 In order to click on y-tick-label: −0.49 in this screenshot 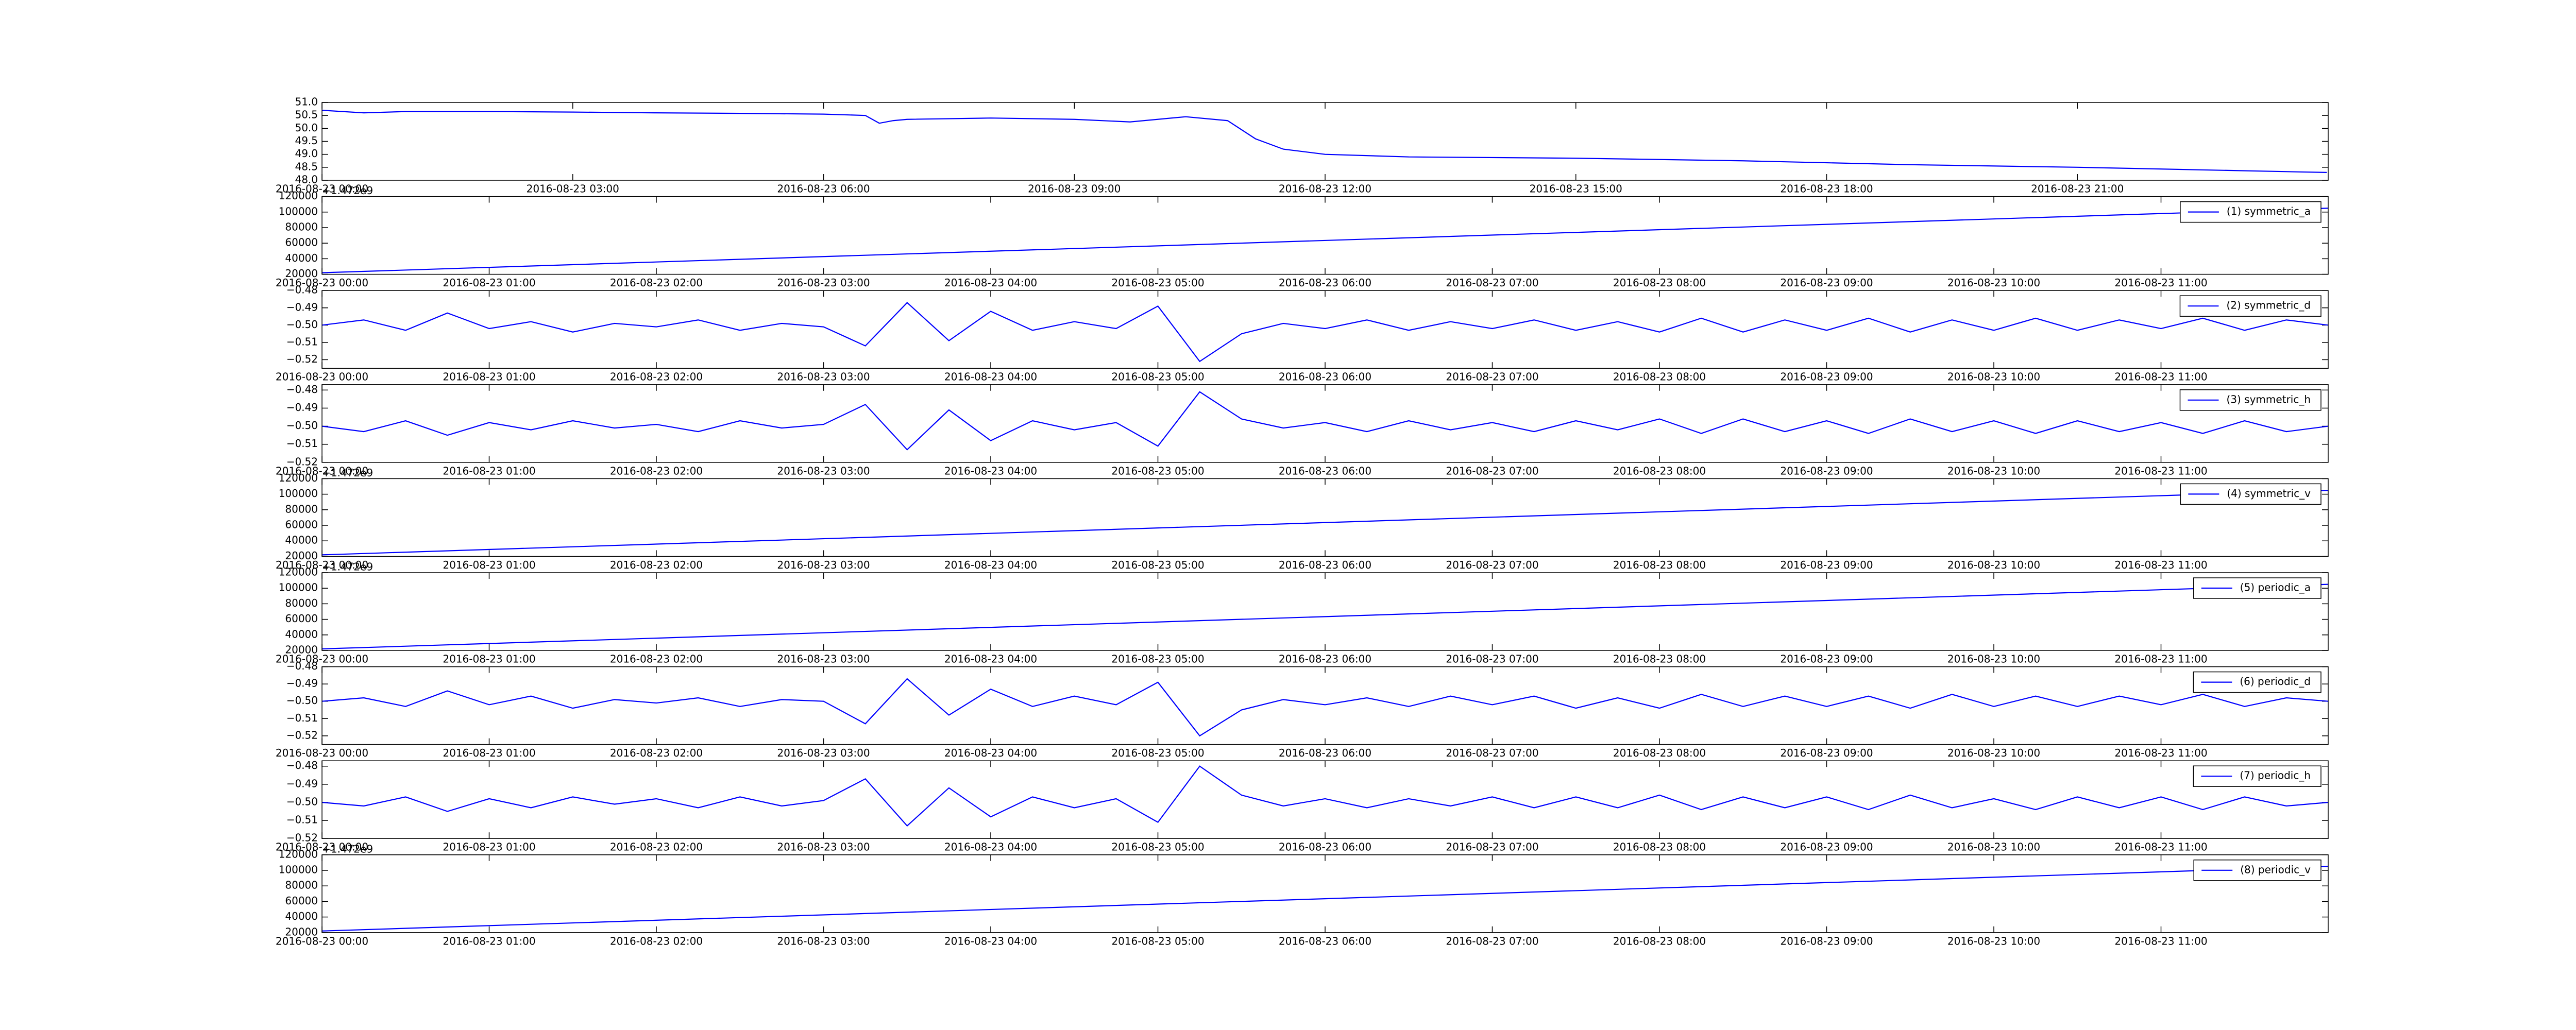, I will do `click(302, 307)`.